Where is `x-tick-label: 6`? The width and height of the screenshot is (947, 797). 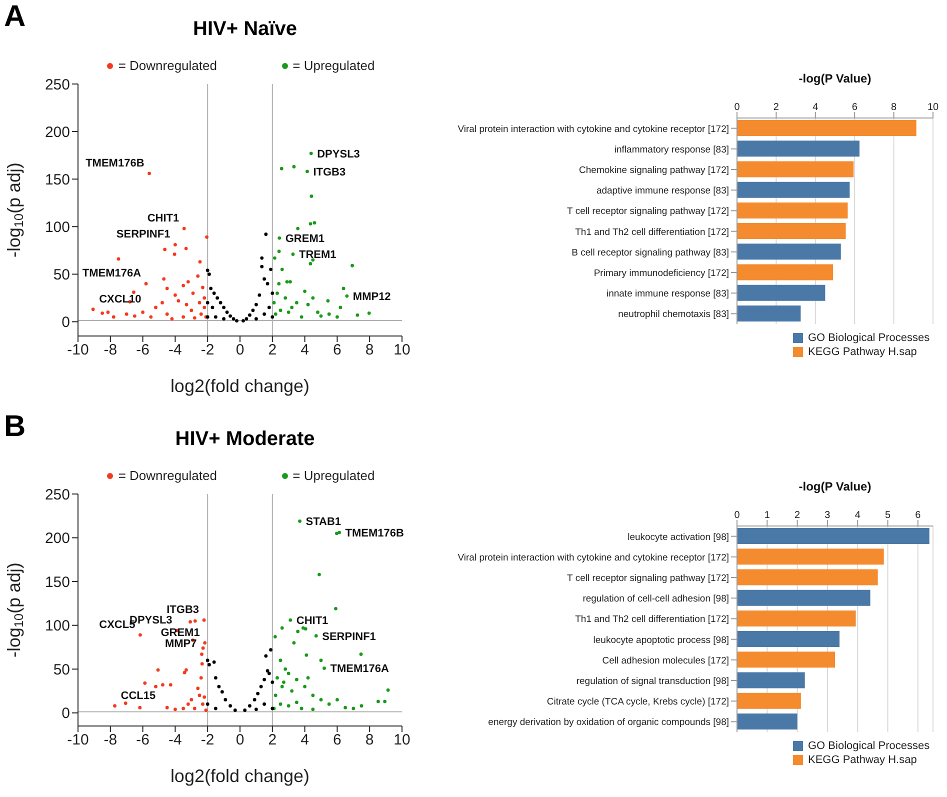
x-tick-label: 6 is located at coordinates (855, 107).